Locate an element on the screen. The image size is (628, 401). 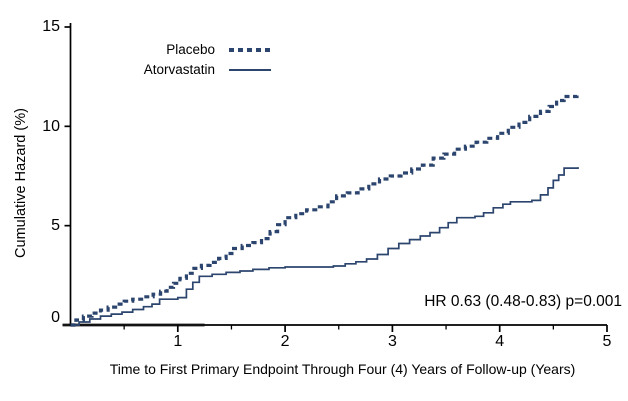
x-tick-label: 5 is located at coordinates (607, 341).